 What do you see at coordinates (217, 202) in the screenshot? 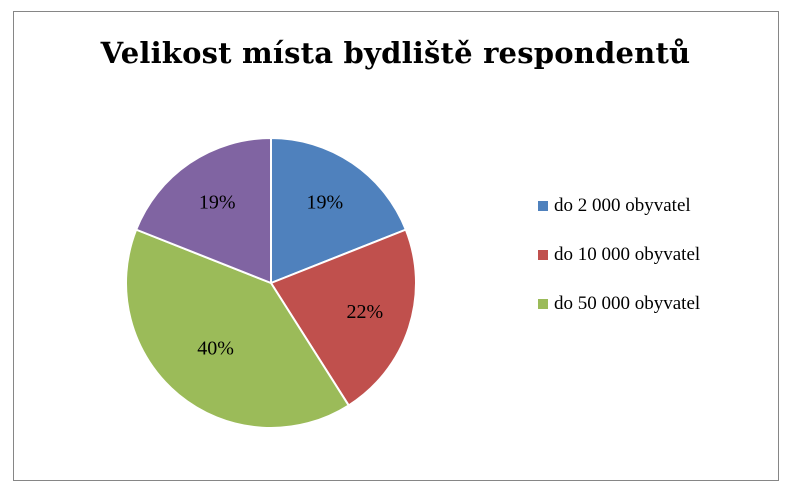
I see `data-label-3: 19%` at bounding box center [217, 202].